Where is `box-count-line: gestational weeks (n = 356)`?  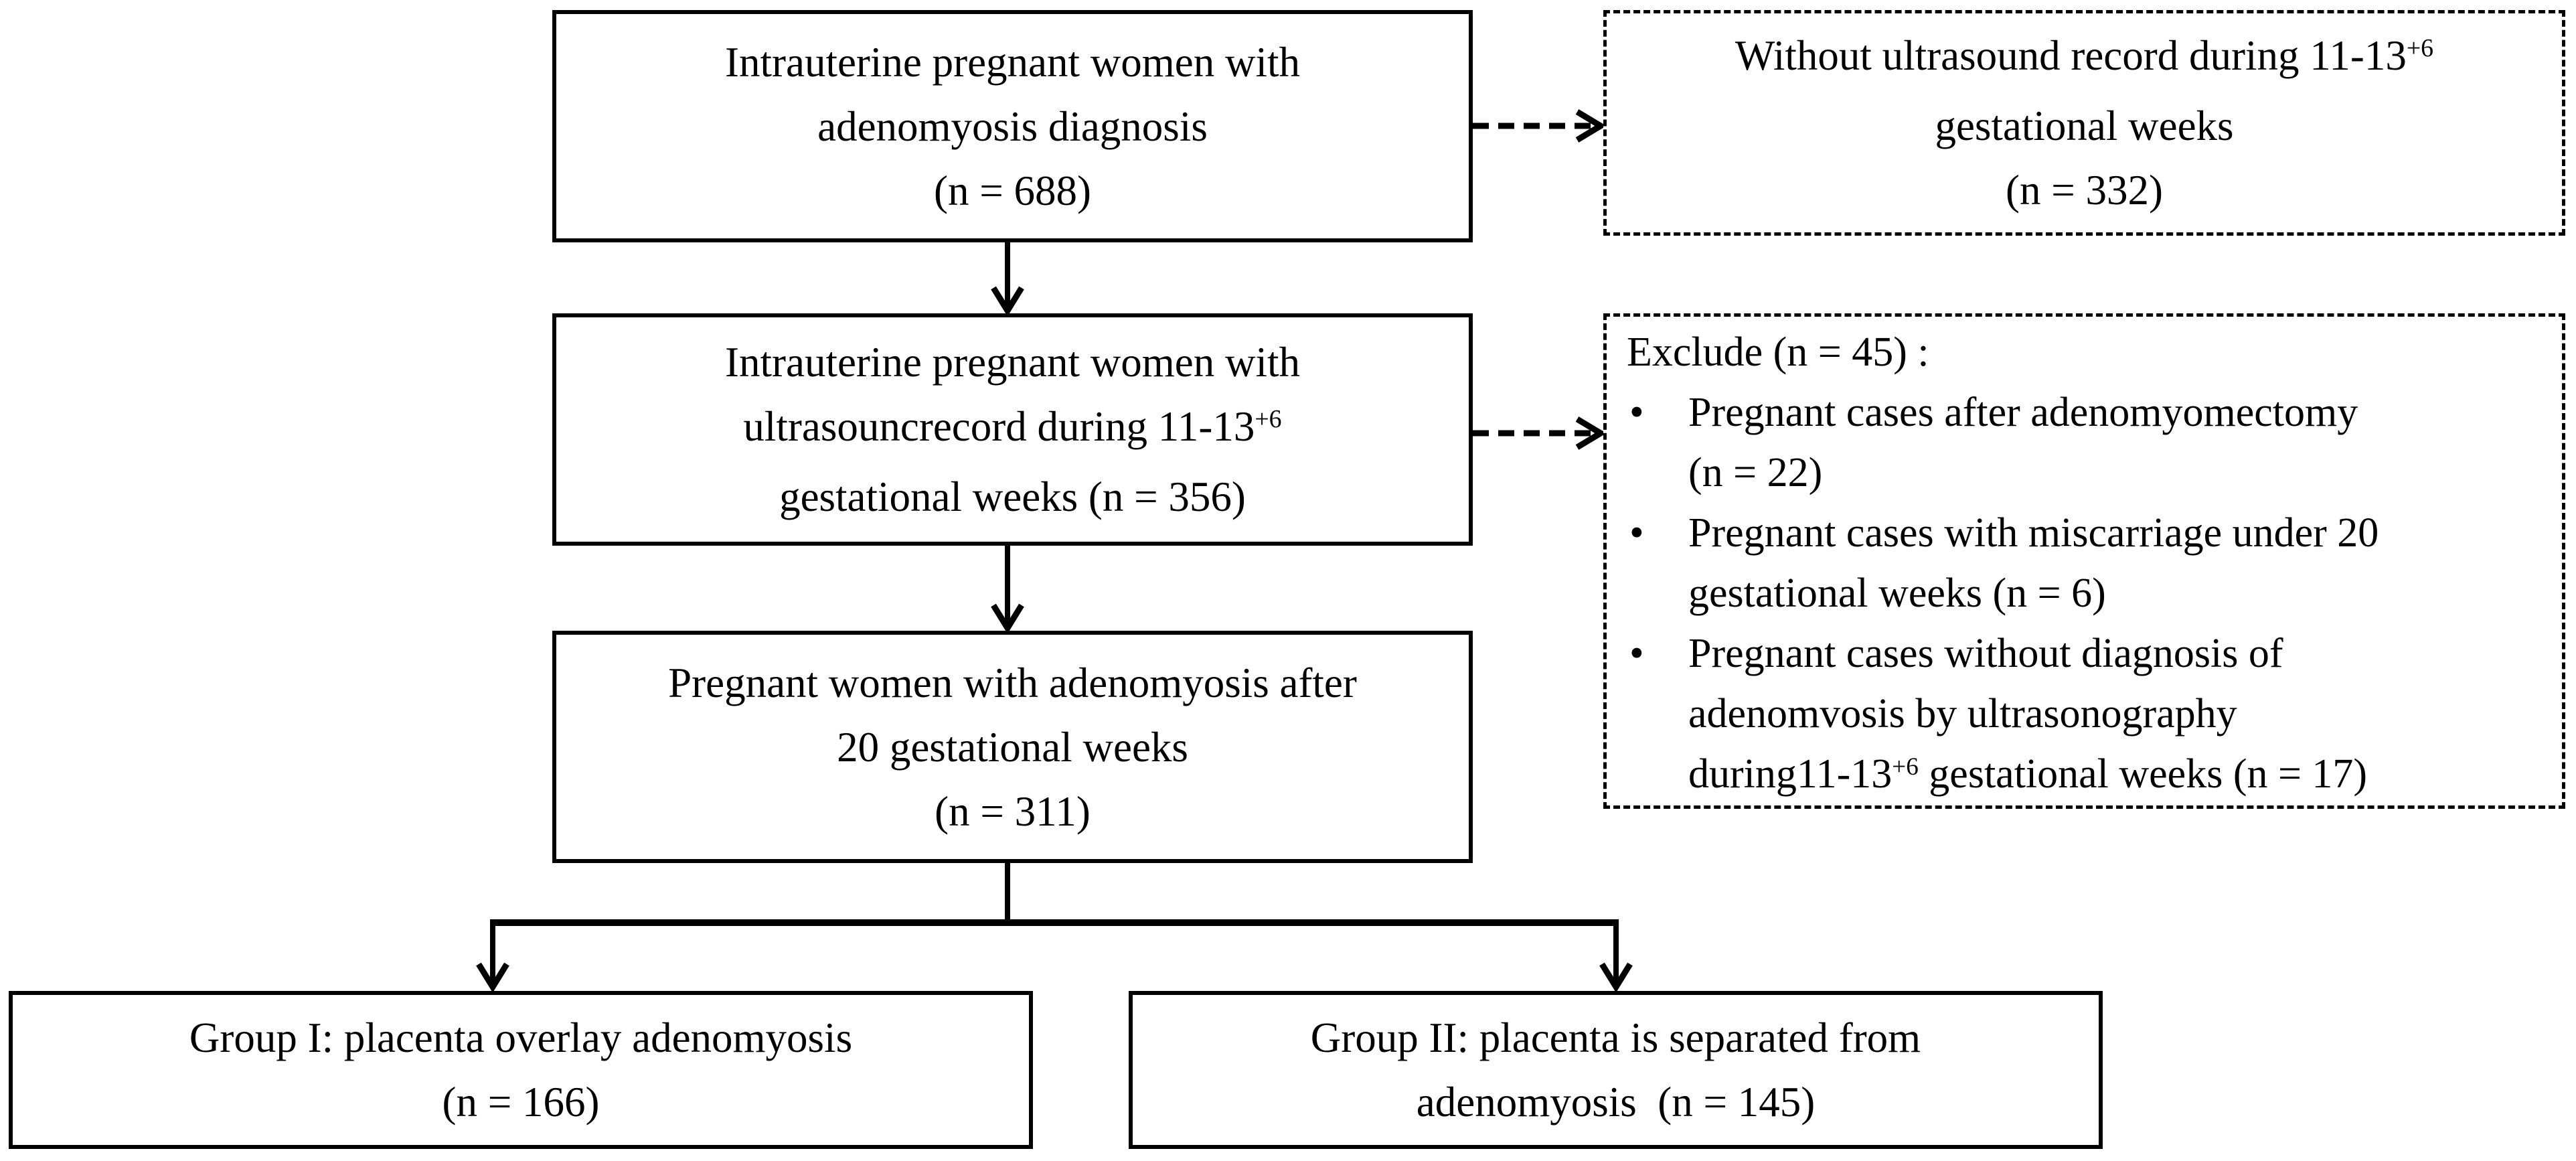
box-count-line: gestational weeks (n = 356) is located at coordinates (1013, 496).